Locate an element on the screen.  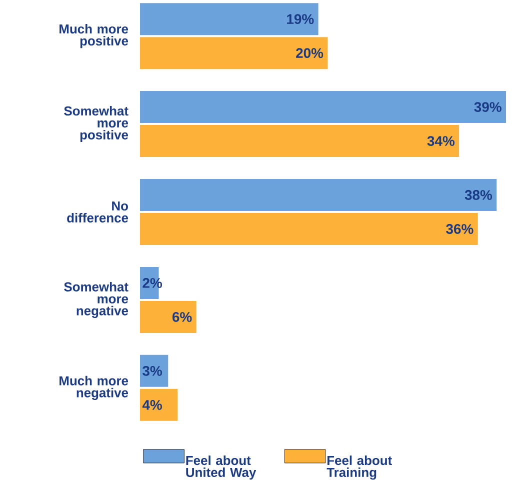
data-label: 3% is located at coordinates (152, 371).